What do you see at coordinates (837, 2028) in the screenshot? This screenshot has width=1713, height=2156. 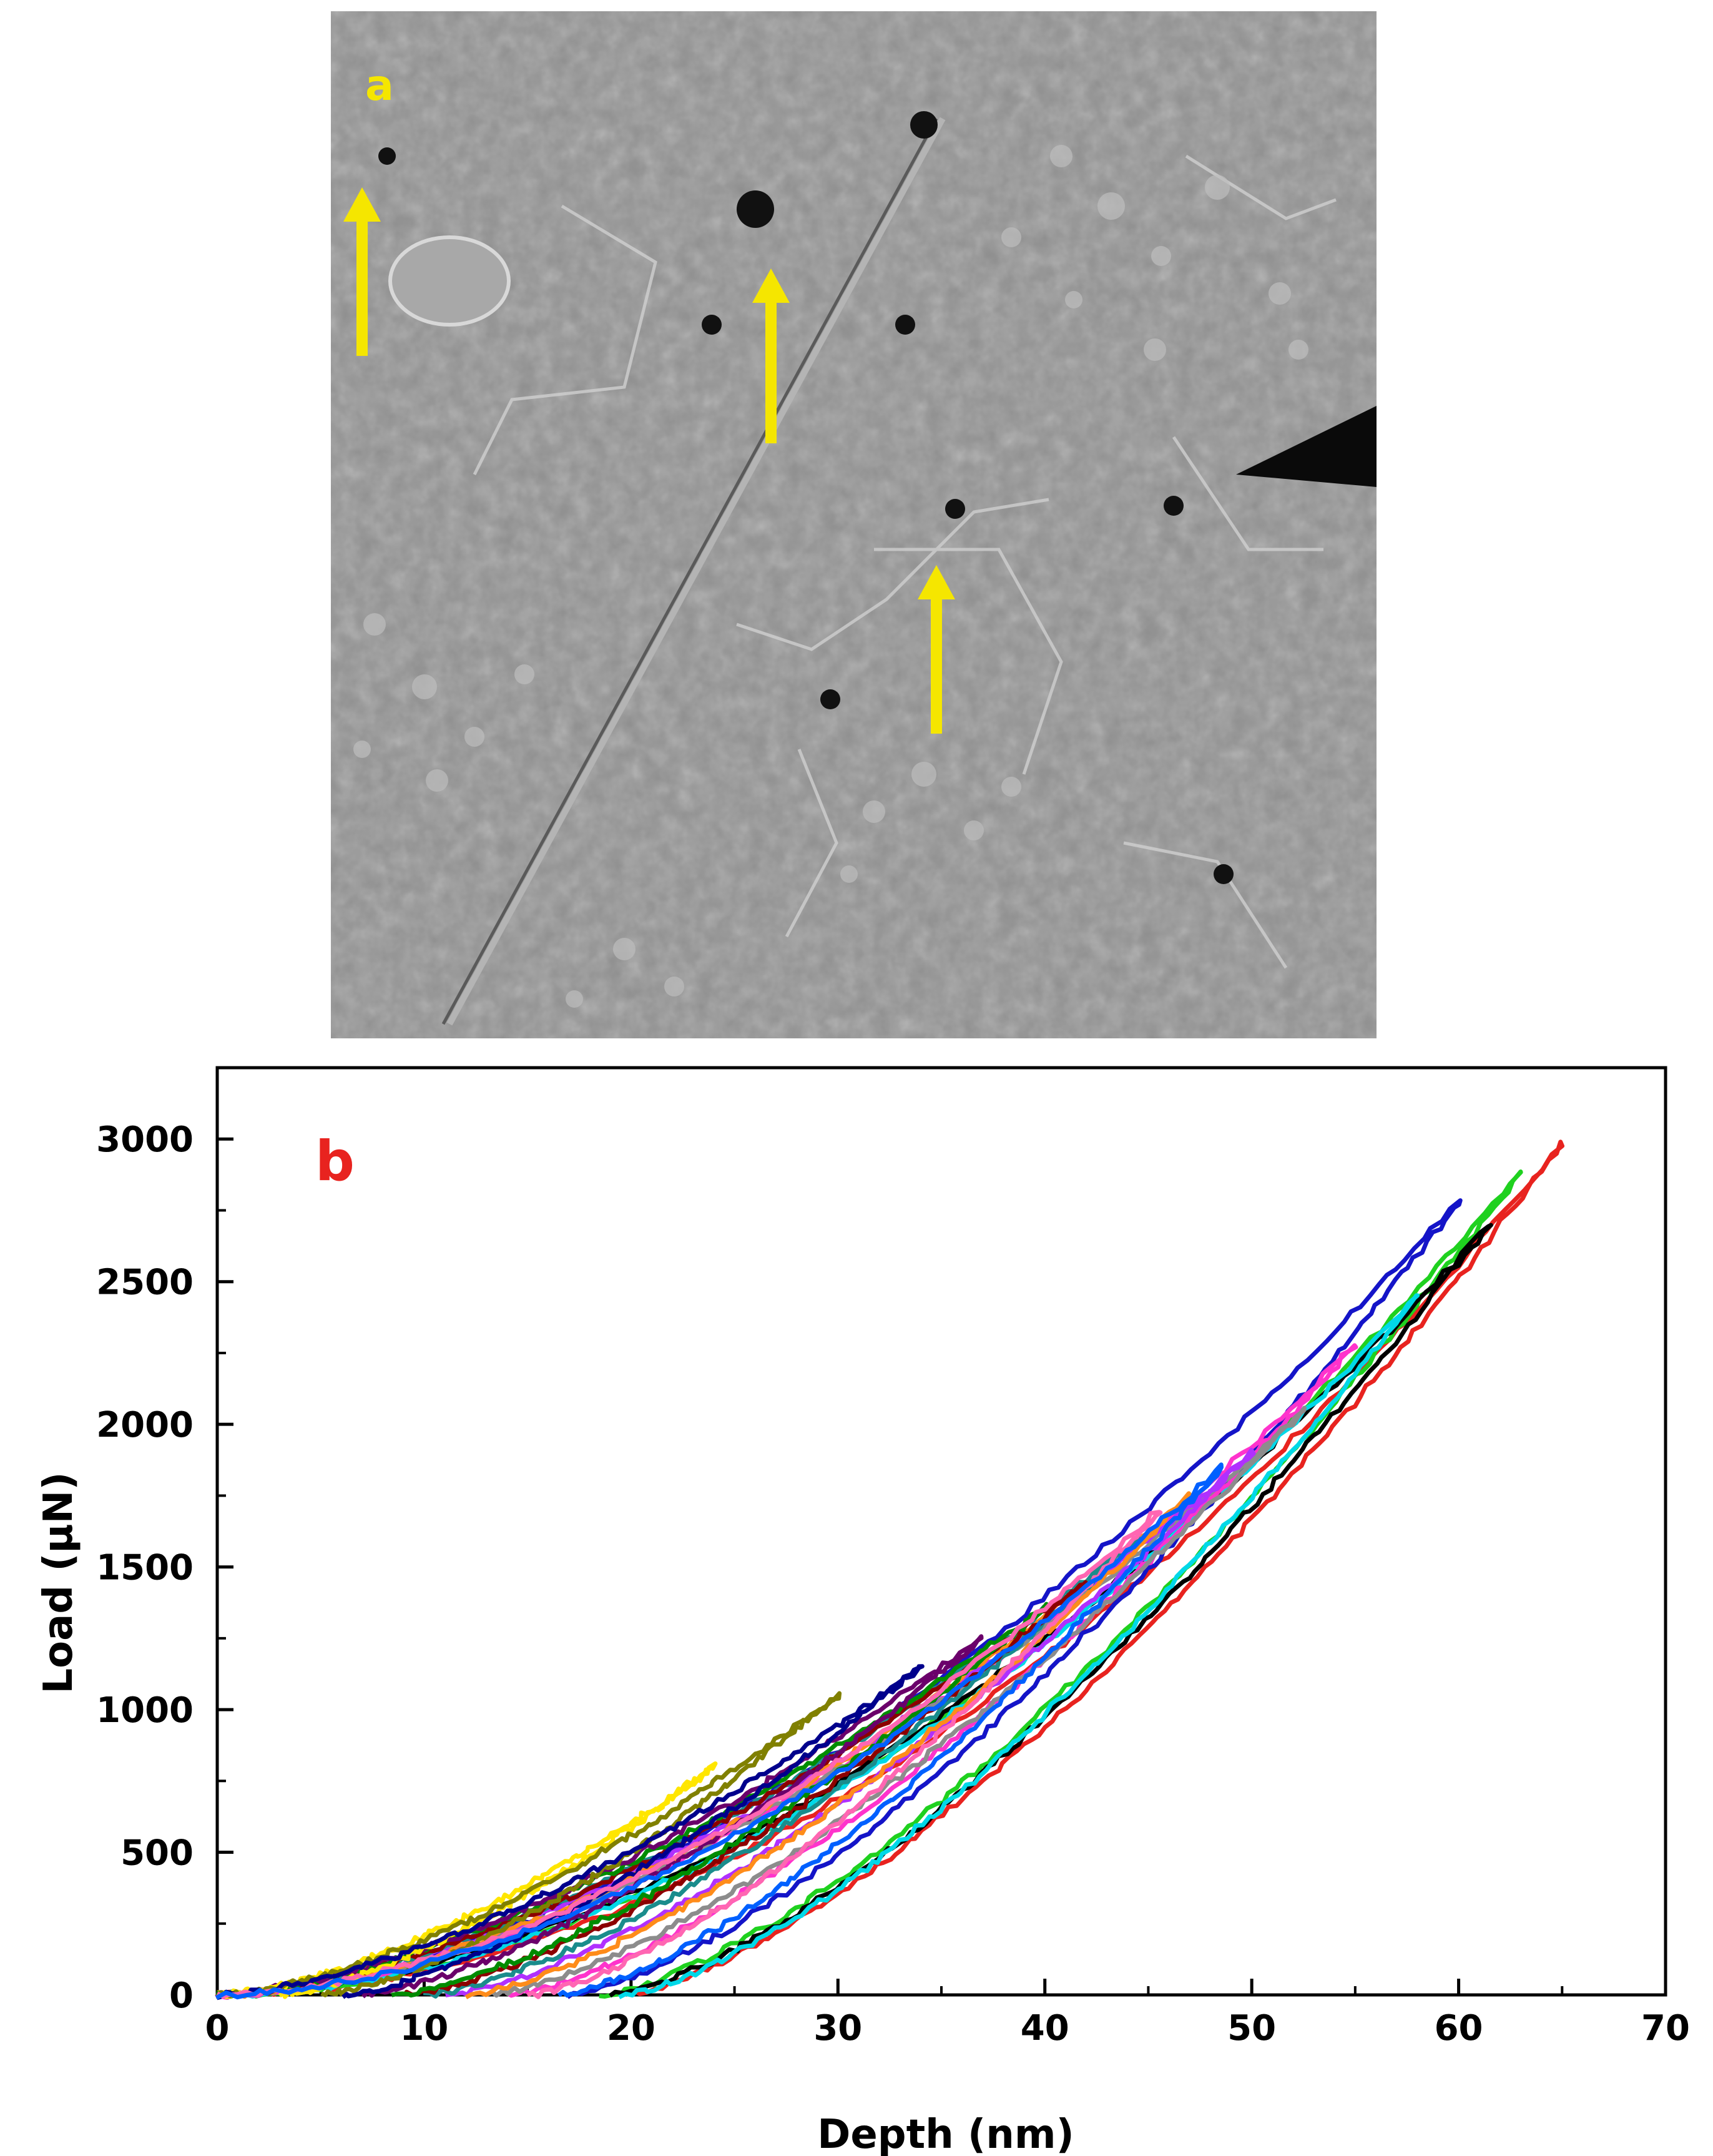 I see `x-tick-label: 30` at bounding box center [837, 2028].